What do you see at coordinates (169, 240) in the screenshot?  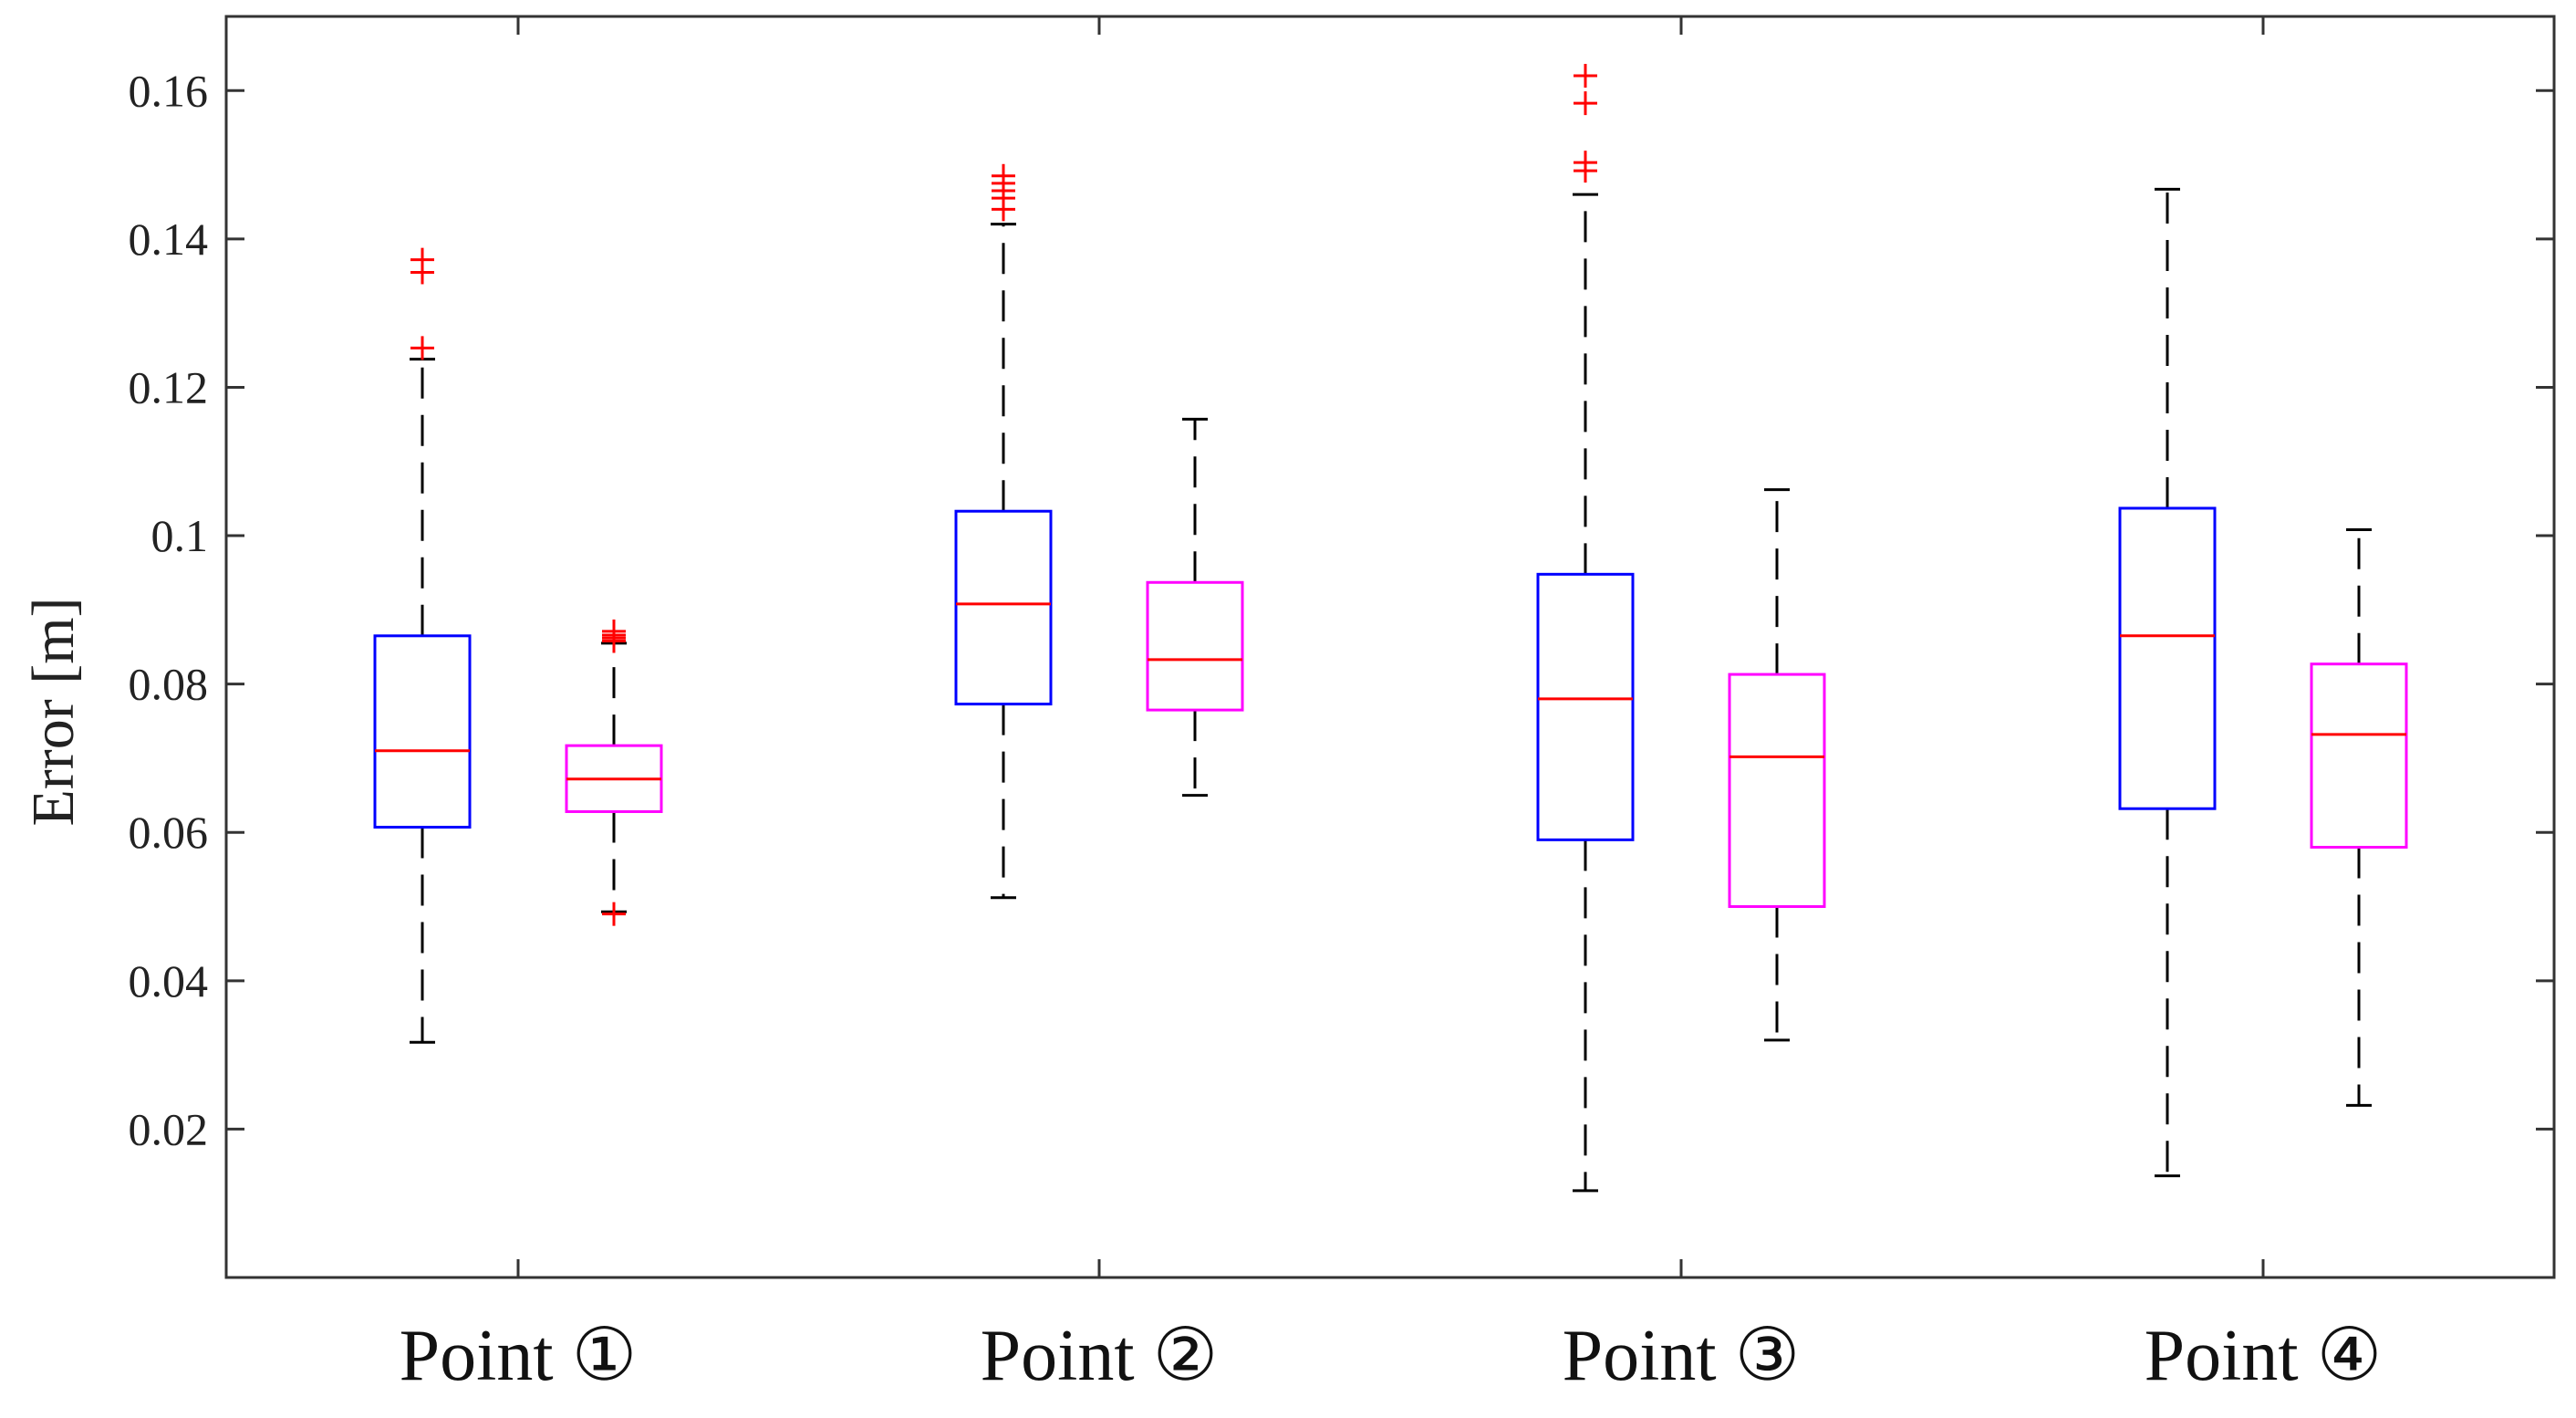 I see `y-tick-label: 0.14` at bounding box center [169, 240].